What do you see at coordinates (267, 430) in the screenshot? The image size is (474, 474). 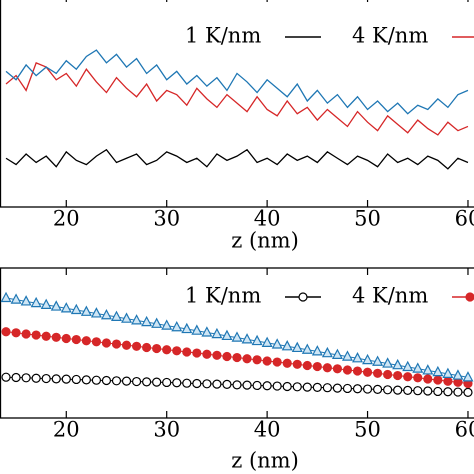 I see `x-tick-label: 40` at bounding box center [267, 430].